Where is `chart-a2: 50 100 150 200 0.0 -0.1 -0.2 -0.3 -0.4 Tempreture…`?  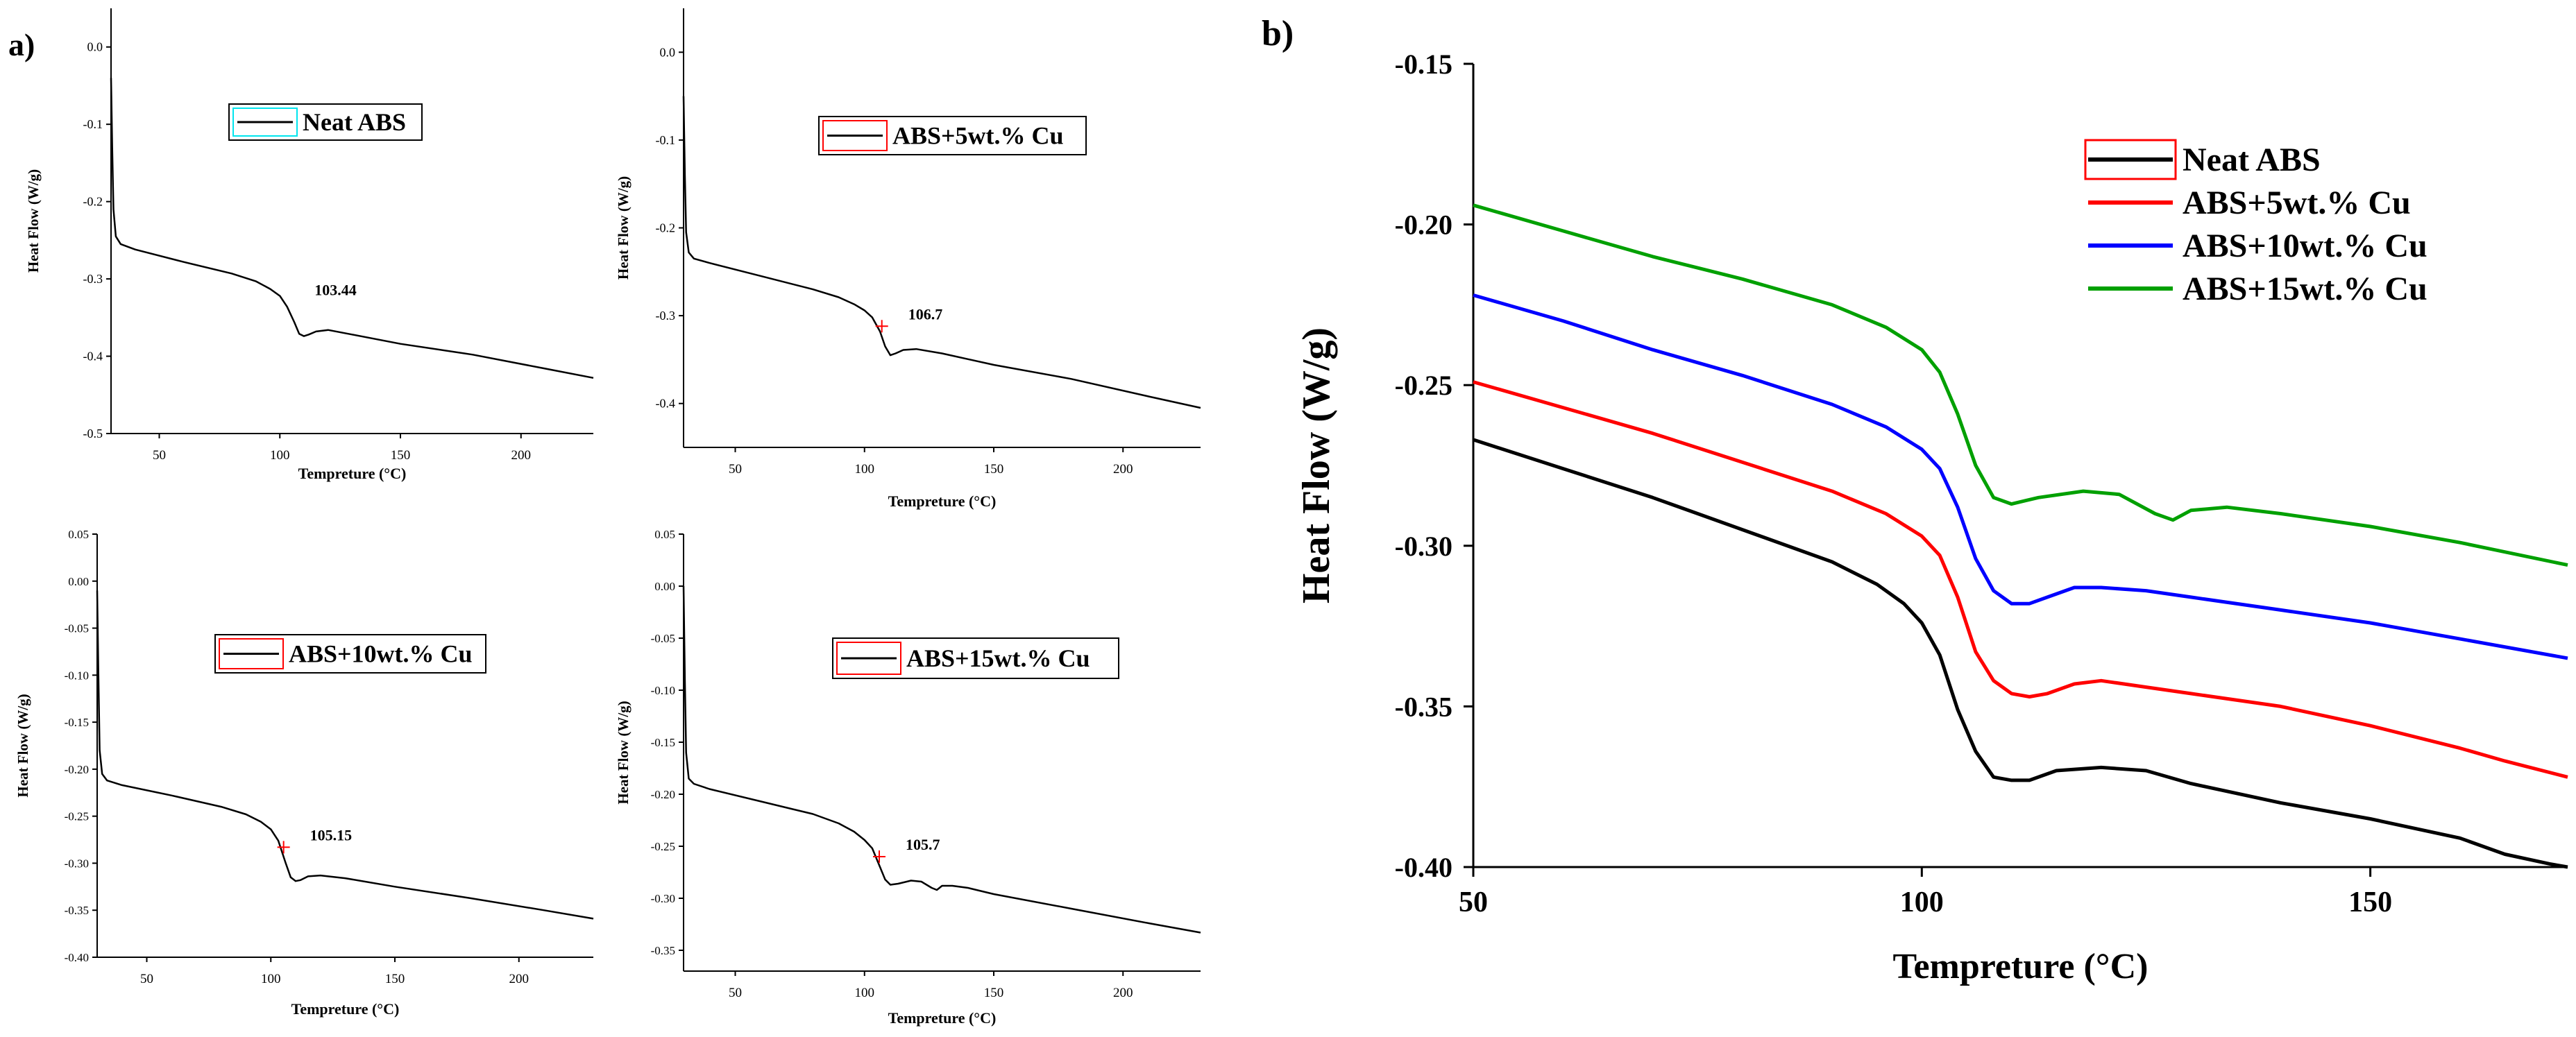 chart-a2: 50 100 150 200 0.0 -0.1 -0.2 -0.3 -0.4 Tempreture… is located at coordinates (908, 259).